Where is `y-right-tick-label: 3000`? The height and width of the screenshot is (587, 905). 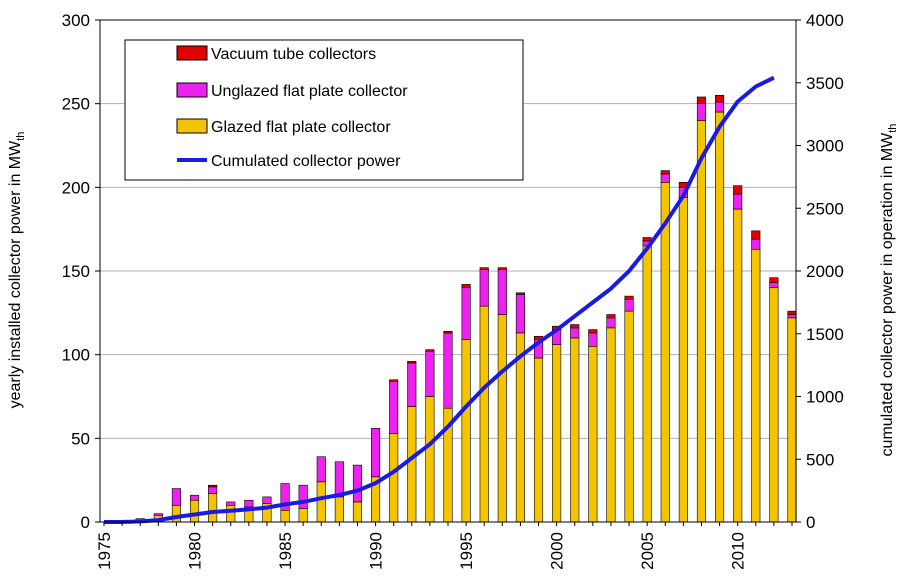 y-right-tick-label: 3000 is located at coordinates (825, 146).